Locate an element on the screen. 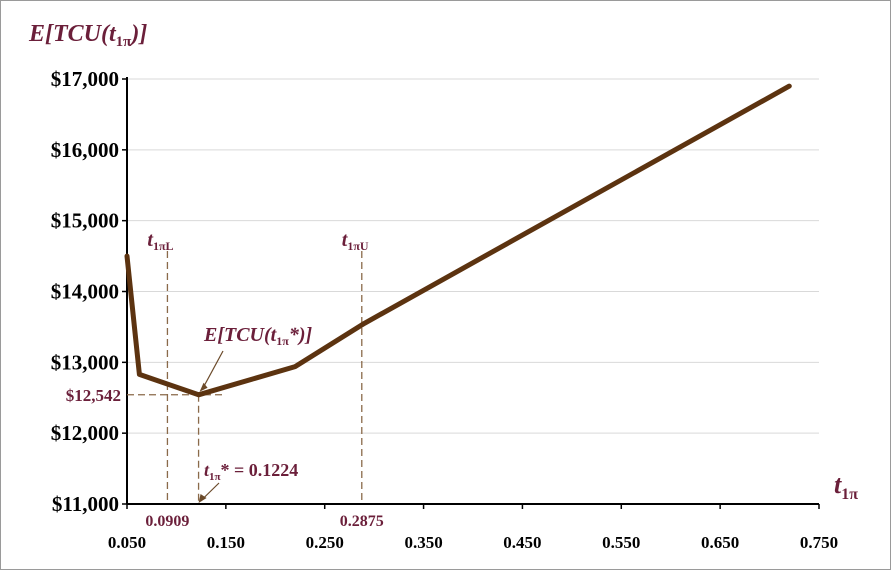 Image resolution: width=891 pixels, height=571 pixels. y-tick-label: $13,000 is located at coordinates (85, 362).